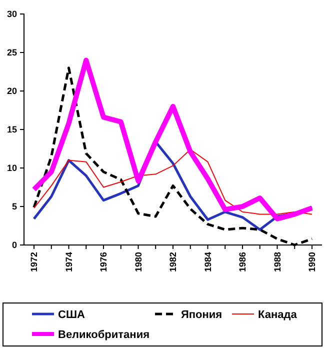  I want to click on y-tick-label: 30, so click(11, 13).